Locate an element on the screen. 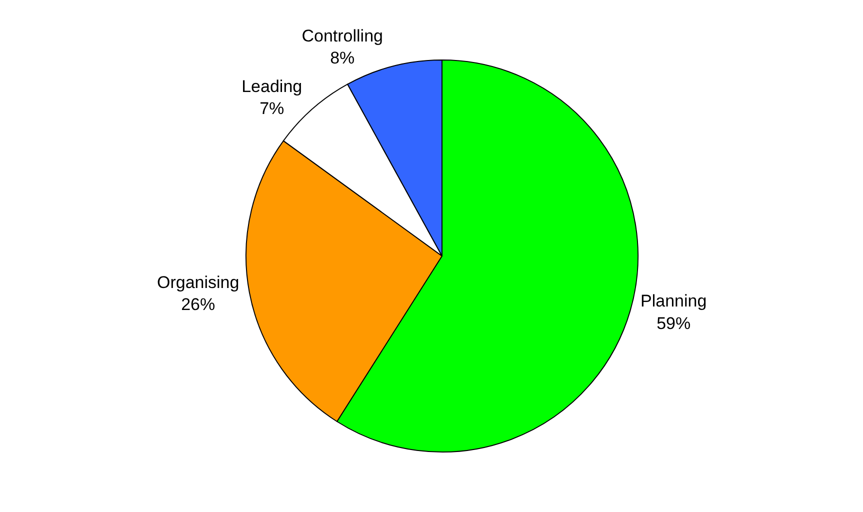 Image resolution: width=863 pixels, height=512 pixels. data-label: 7% is located at coordinates (272, 108).